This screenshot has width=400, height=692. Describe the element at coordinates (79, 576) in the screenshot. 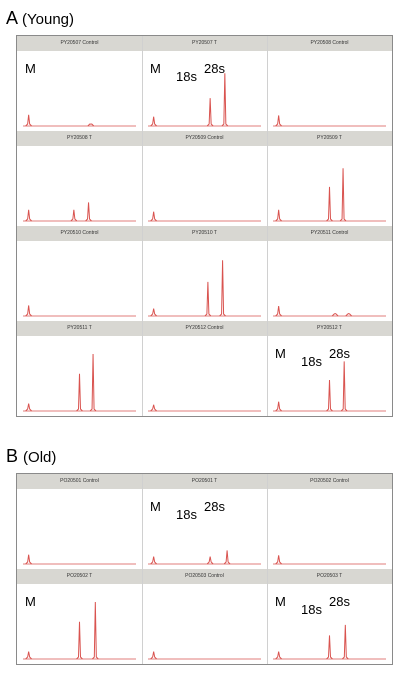

I see `trace-title: PO20502 T` at that location.